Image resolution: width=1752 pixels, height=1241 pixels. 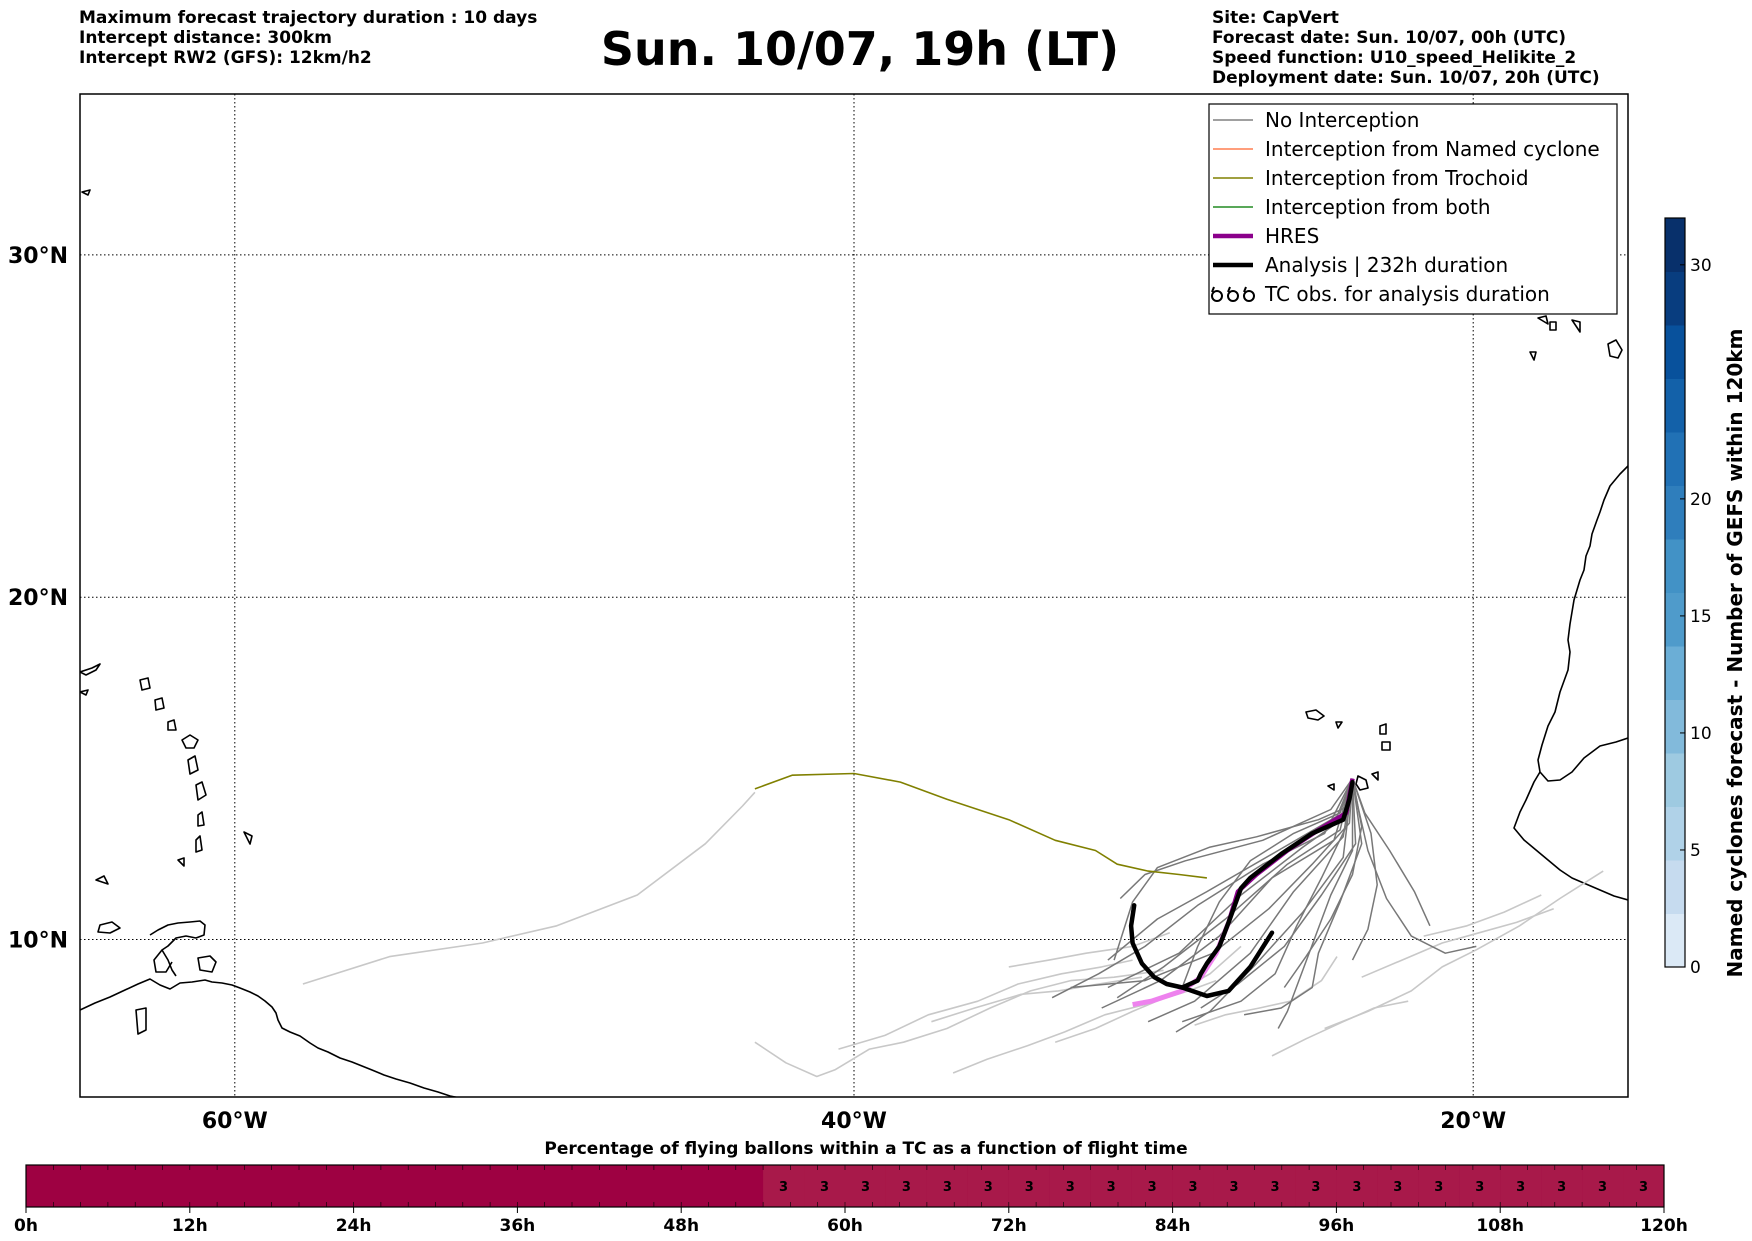 I want to click on flight-bar-tick-label: 24h, so click(x=354, y=1226).